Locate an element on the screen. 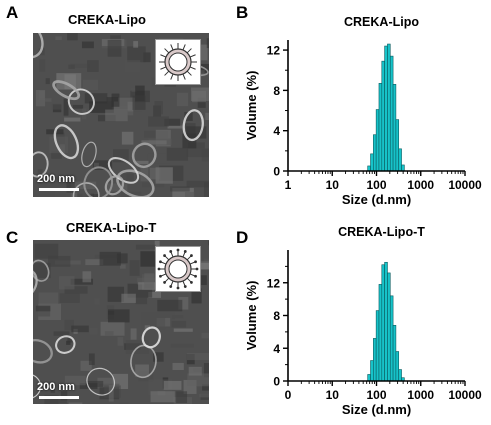 This screenshot has height=425, width=491. scale-bar-label-a: 200 nm is located at coordinates (56, 179).